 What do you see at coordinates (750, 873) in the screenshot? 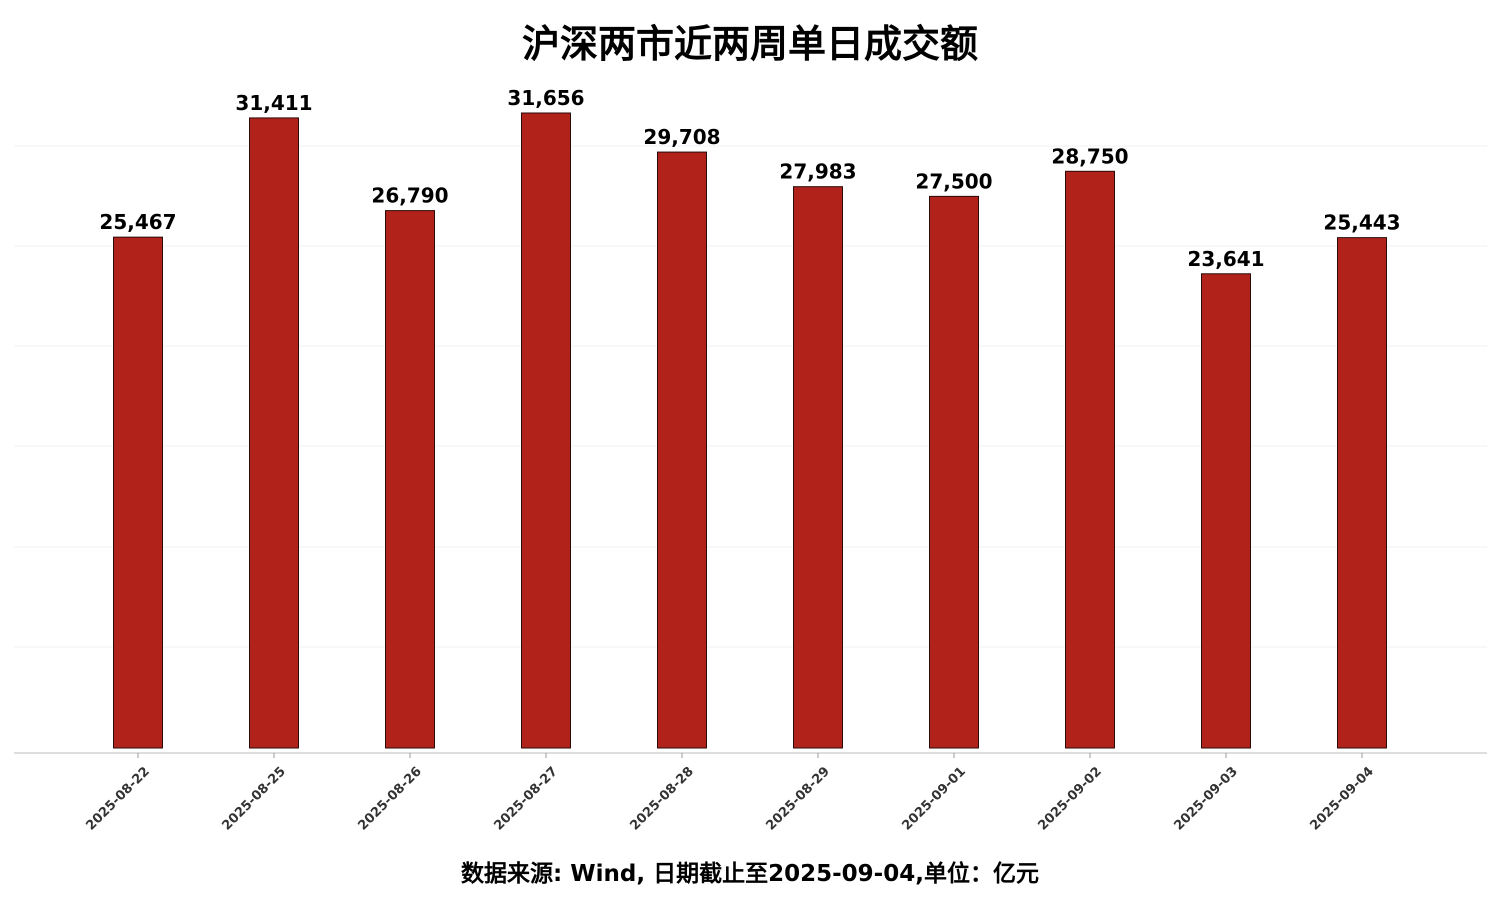
I see `source-note: 数据来源: Wind, 日期截止至2025-09-04,单位：亿元` at bounding box center [750, 873].